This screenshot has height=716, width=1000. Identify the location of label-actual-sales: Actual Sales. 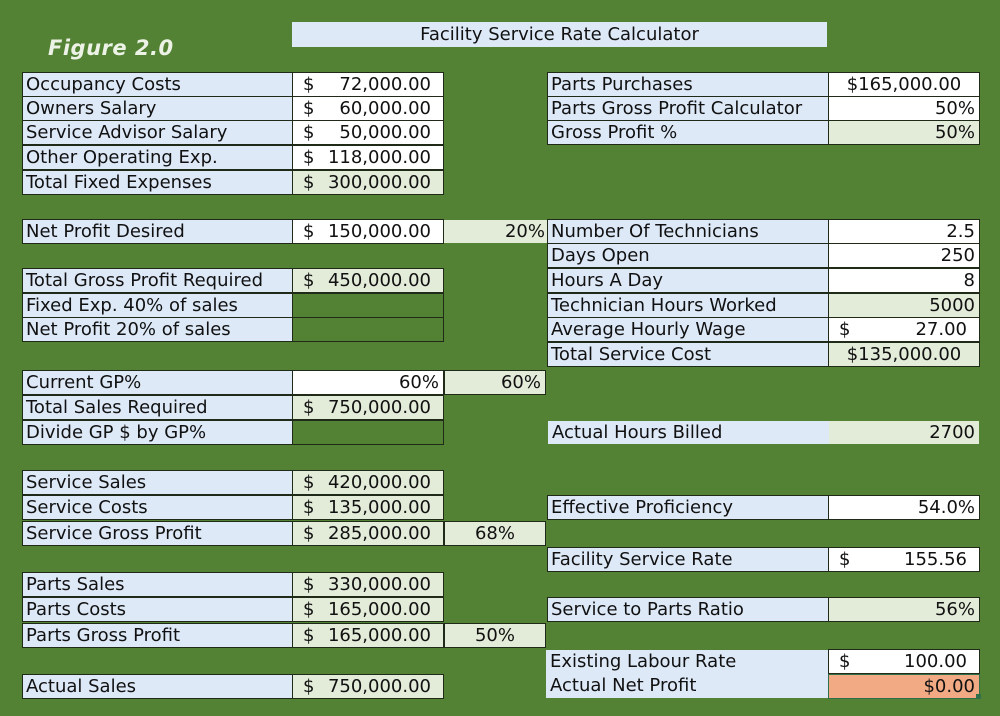
(157, 686).